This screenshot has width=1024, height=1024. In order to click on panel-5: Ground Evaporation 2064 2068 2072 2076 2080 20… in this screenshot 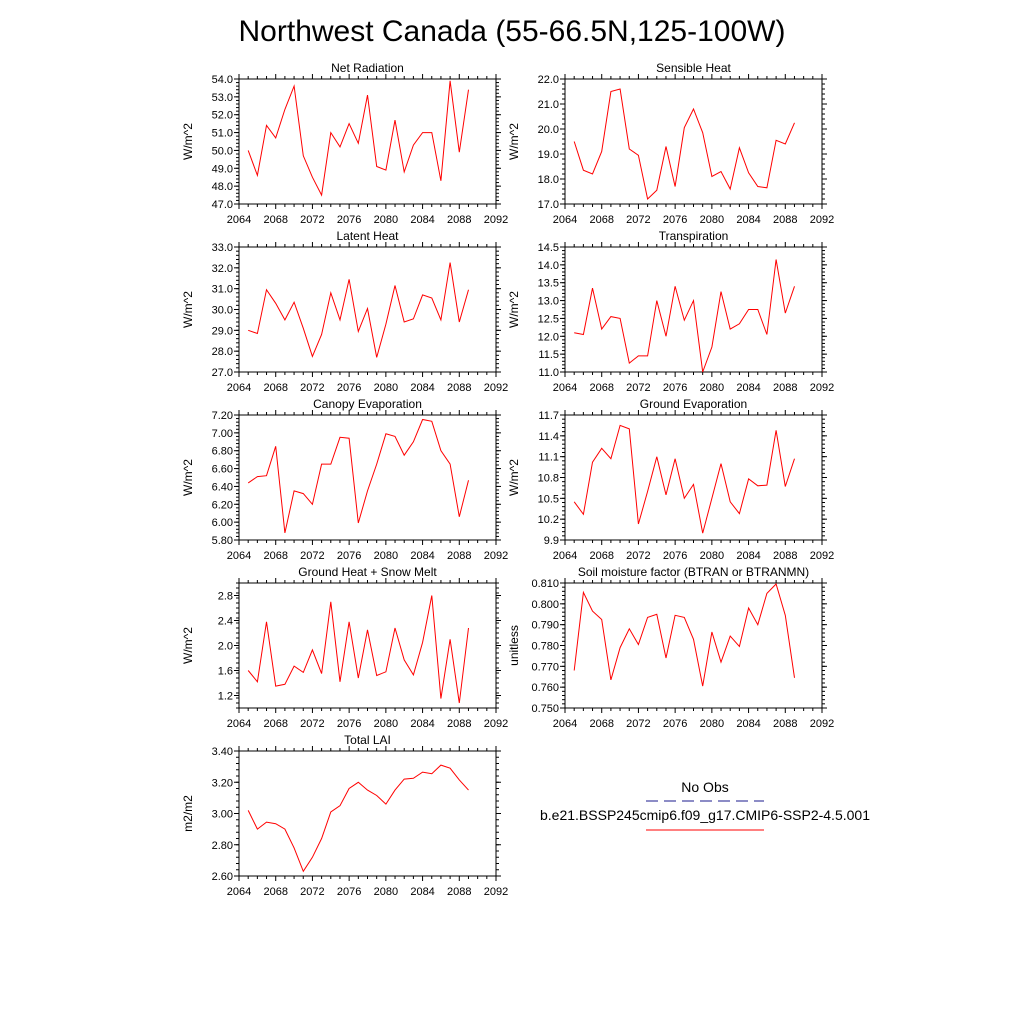, I will do `click(670, 479)`.